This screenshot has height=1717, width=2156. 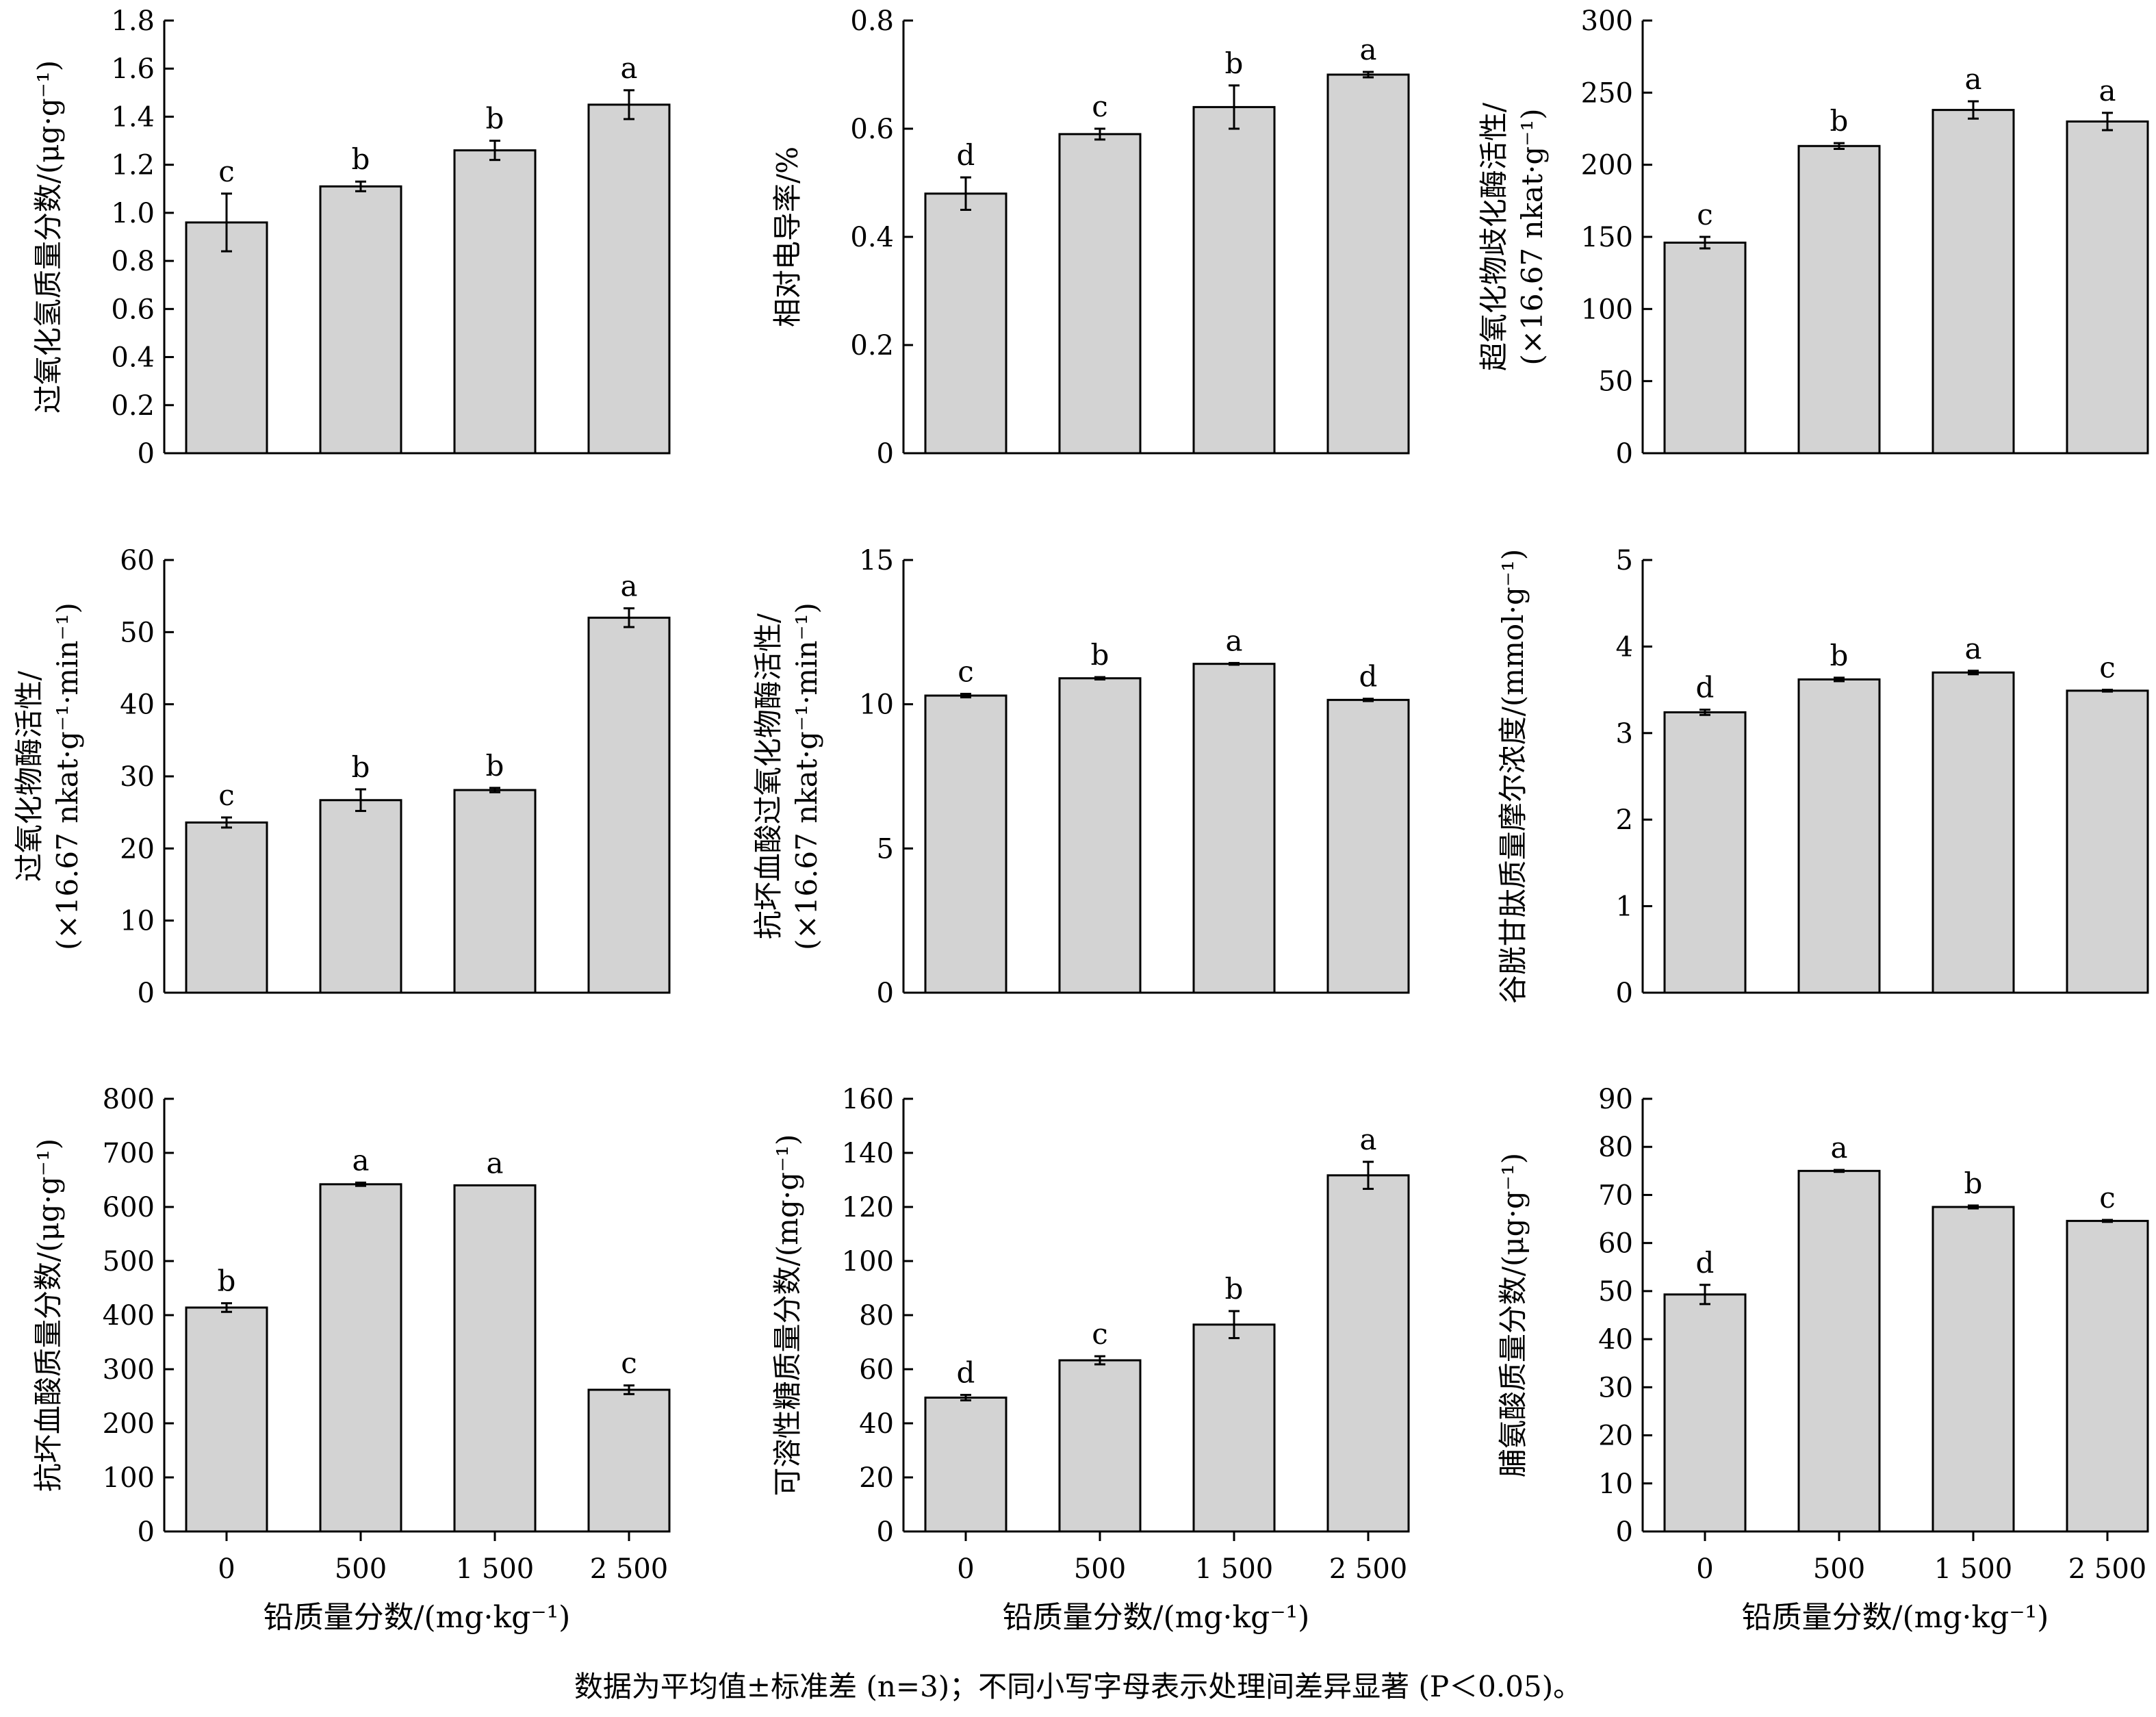 What do you see at coordinates (1624, 734) in the screenshot?
I see `y-tick-label: 3` at bounding box center [1624, 734].